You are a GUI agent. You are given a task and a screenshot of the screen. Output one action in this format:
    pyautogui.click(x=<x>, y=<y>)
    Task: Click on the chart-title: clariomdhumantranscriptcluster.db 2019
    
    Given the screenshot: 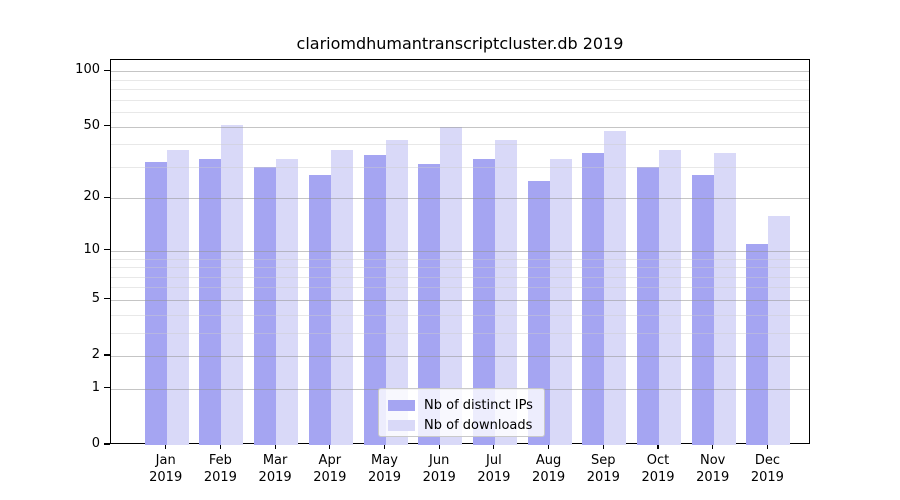 What is the action you would take?
    pyautogui.click(x=460, y=43)
    